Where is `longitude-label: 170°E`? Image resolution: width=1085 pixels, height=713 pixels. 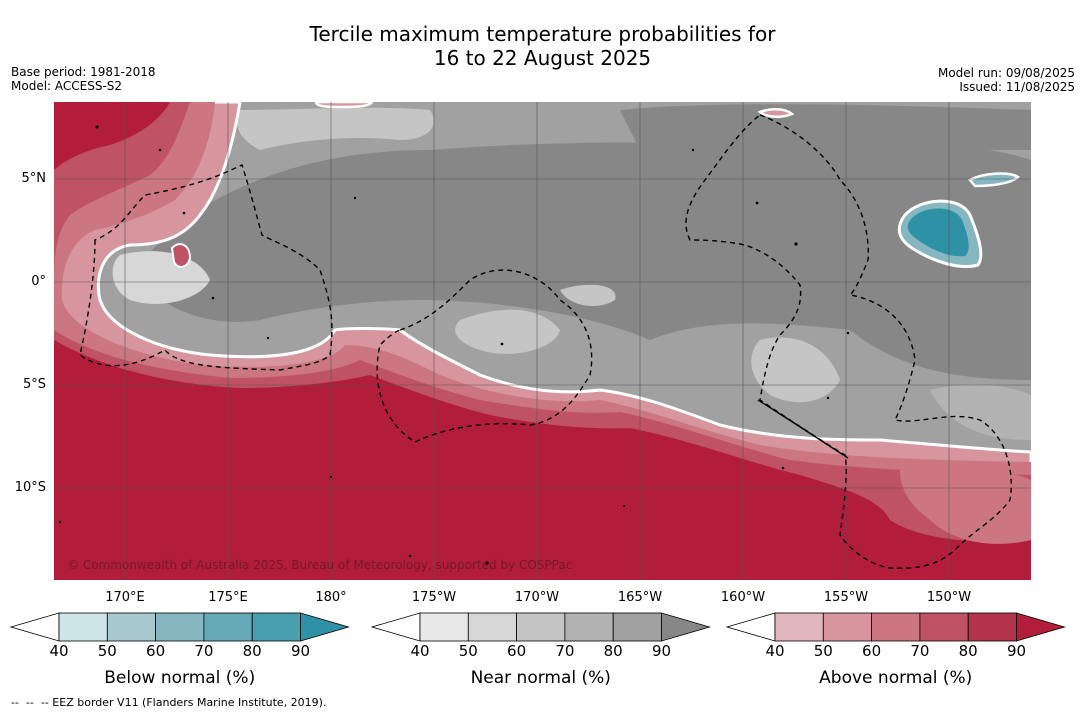 longitude-label: 170°E is located at coordinates (125, 597).